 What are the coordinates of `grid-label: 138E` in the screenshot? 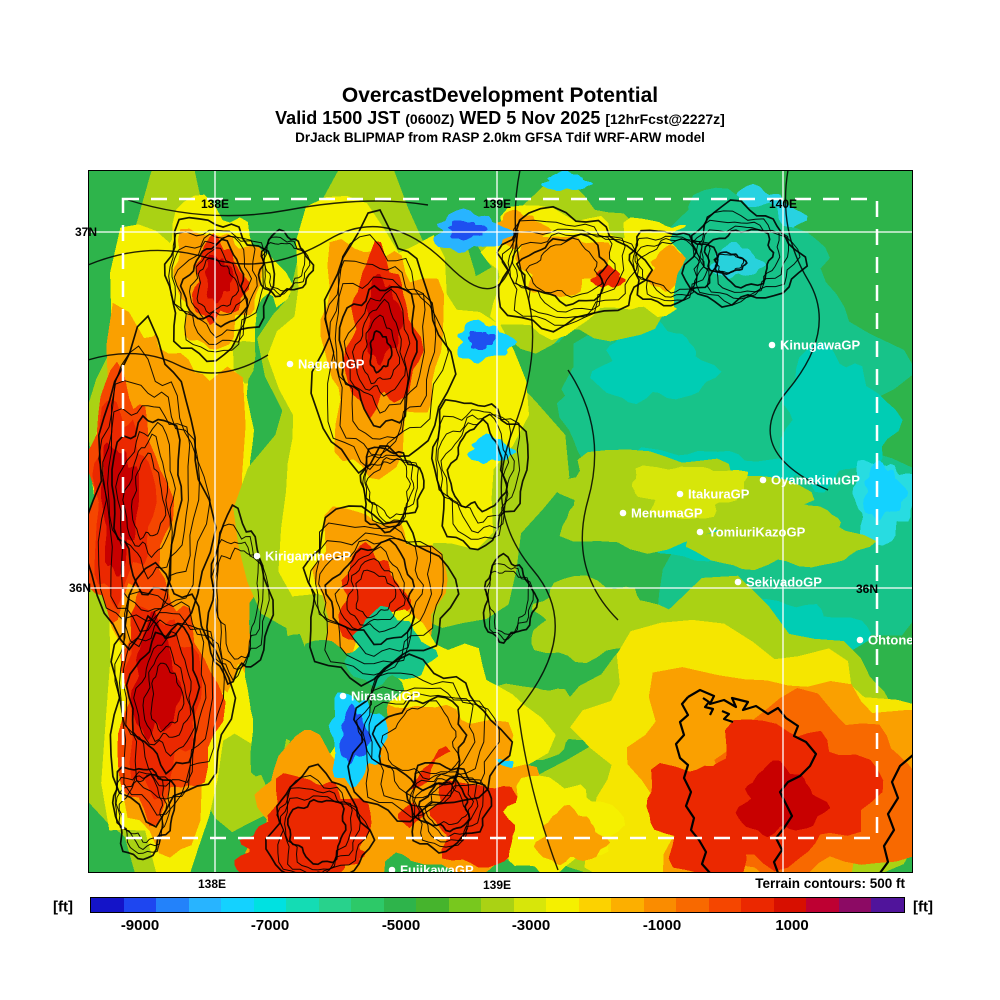 It's located at (215, 204).